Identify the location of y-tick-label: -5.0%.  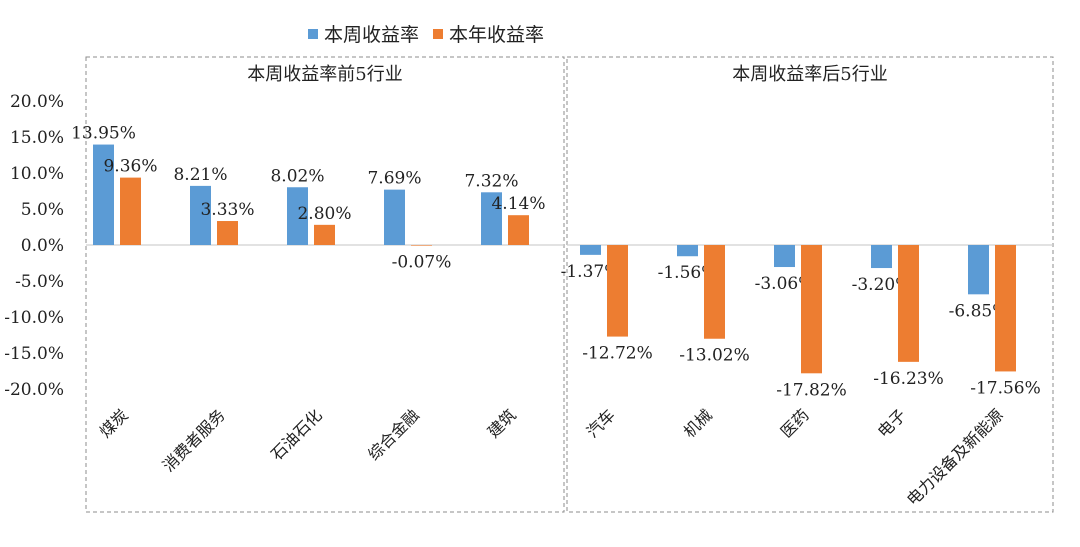
(39, 282).